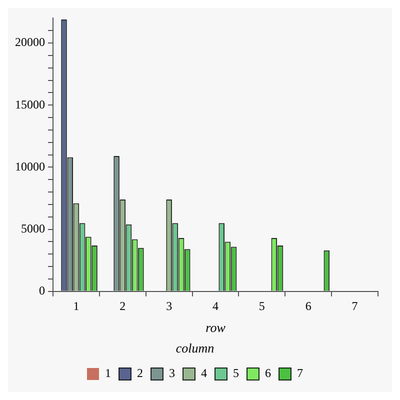 The width and height of the screenshot is (400, 400). I want to click on x-tick-label: 3, so click(169, 305).